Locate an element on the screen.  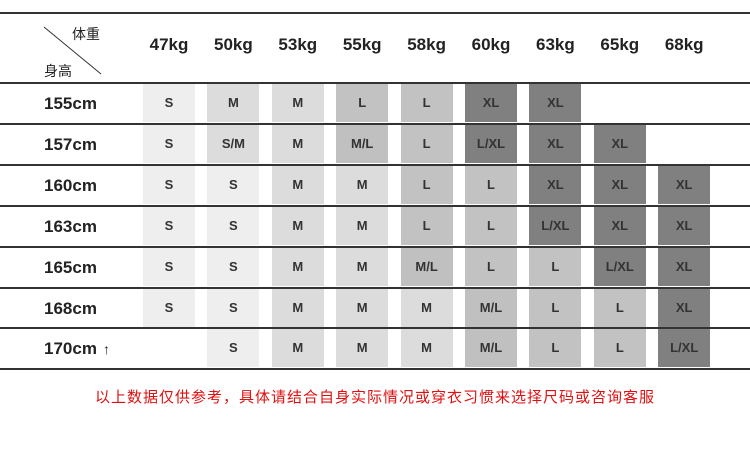
height-label: 165cm is located at coordinates (70, 267).